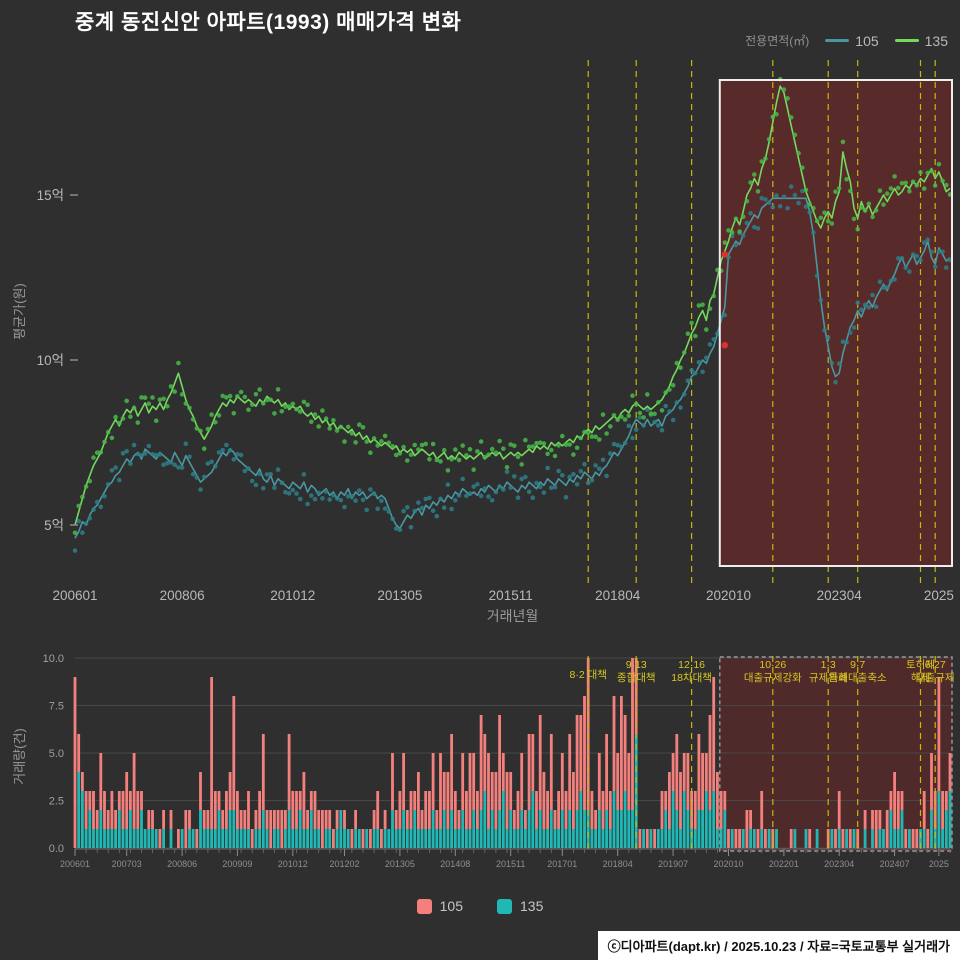 The width and height of the screenshot is (960, 960). What do you see at coordinates (636, 665) in the screenshot?
I see `policy-label: 9·13` at bounding box center [636, 665].